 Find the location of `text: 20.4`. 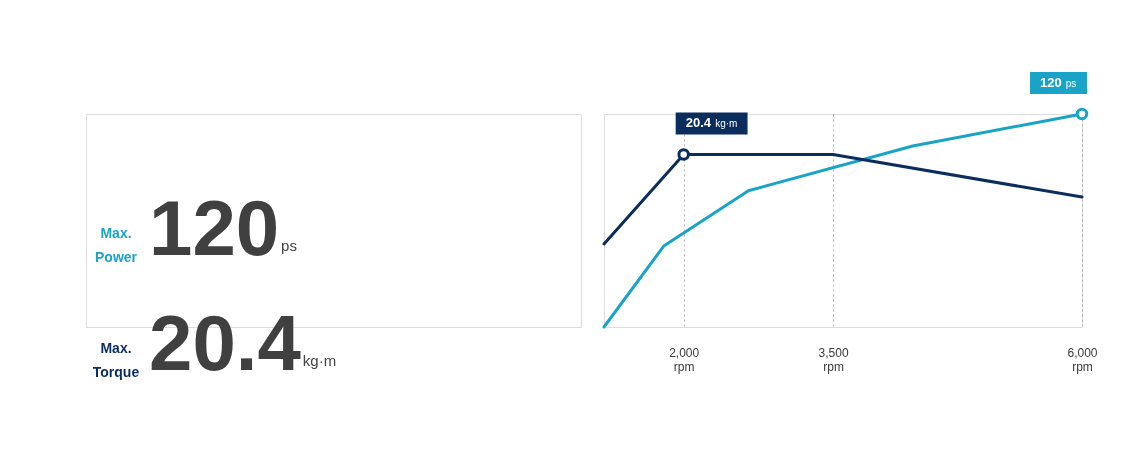

text: 20.4 is located at coordinates (225, 343).